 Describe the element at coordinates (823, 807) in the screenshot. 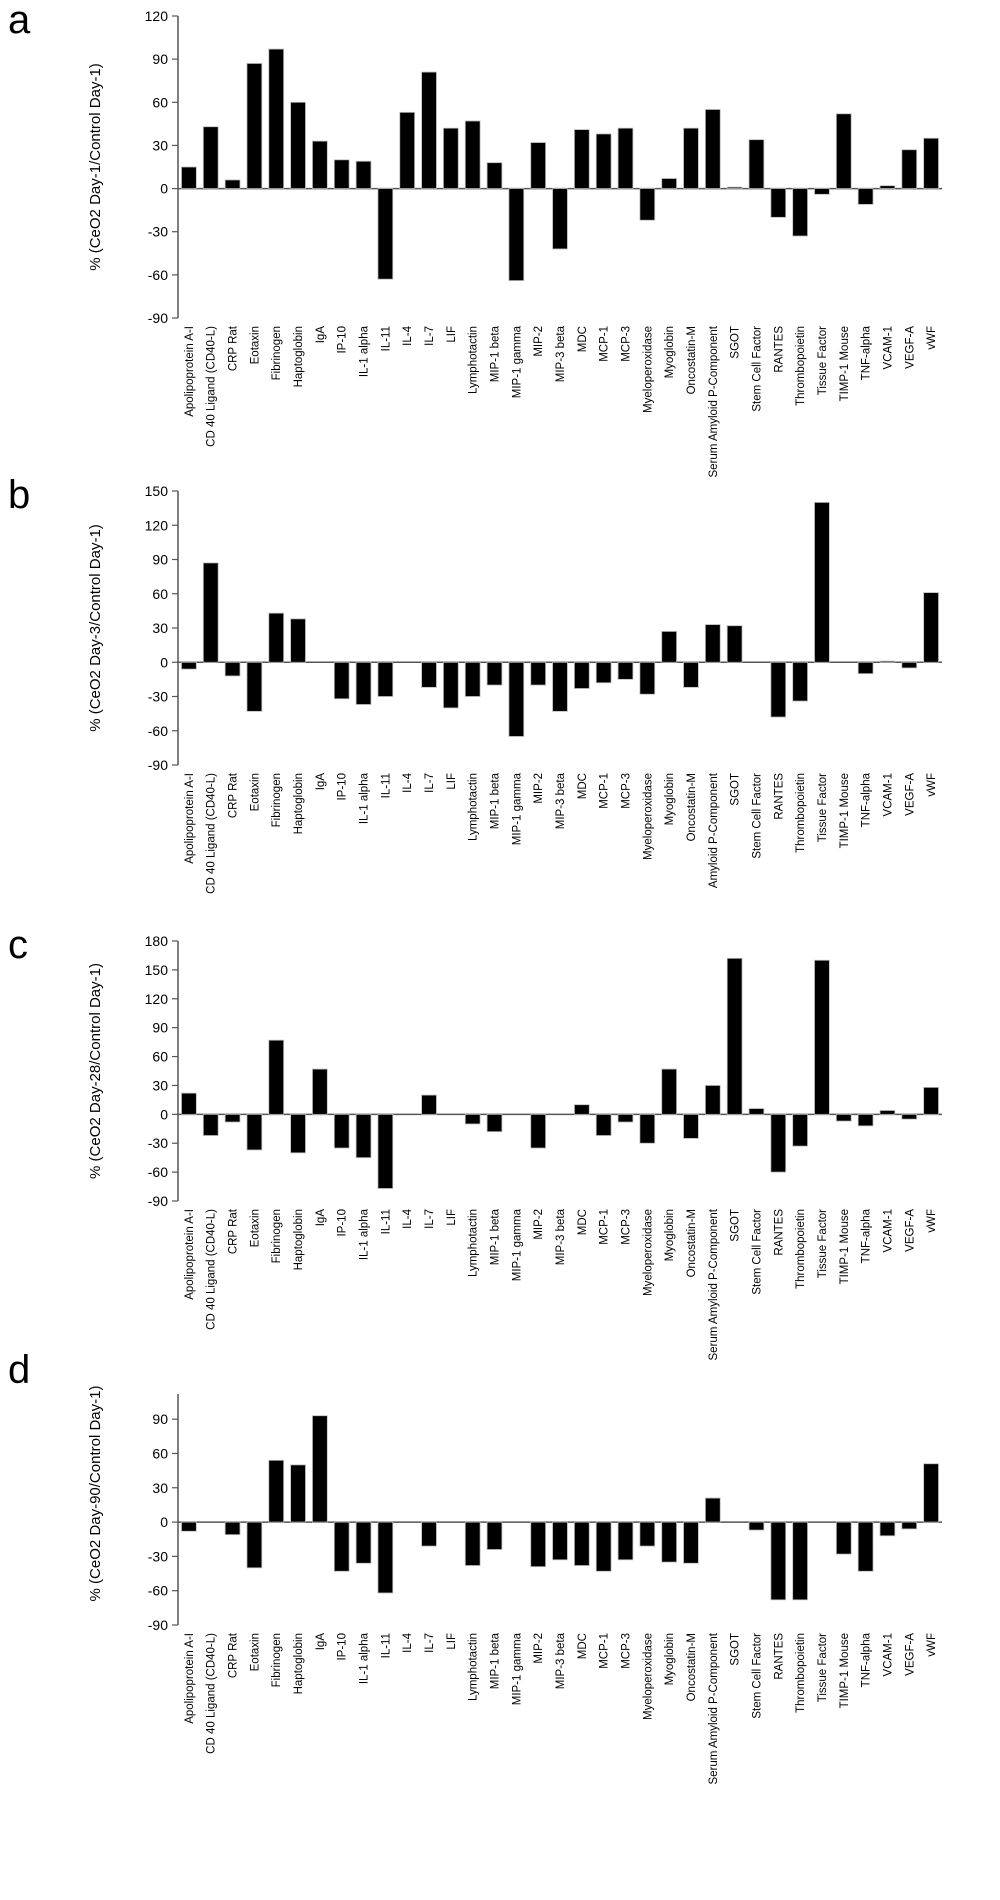

I see `category-label: Tissue Factor` at that location.